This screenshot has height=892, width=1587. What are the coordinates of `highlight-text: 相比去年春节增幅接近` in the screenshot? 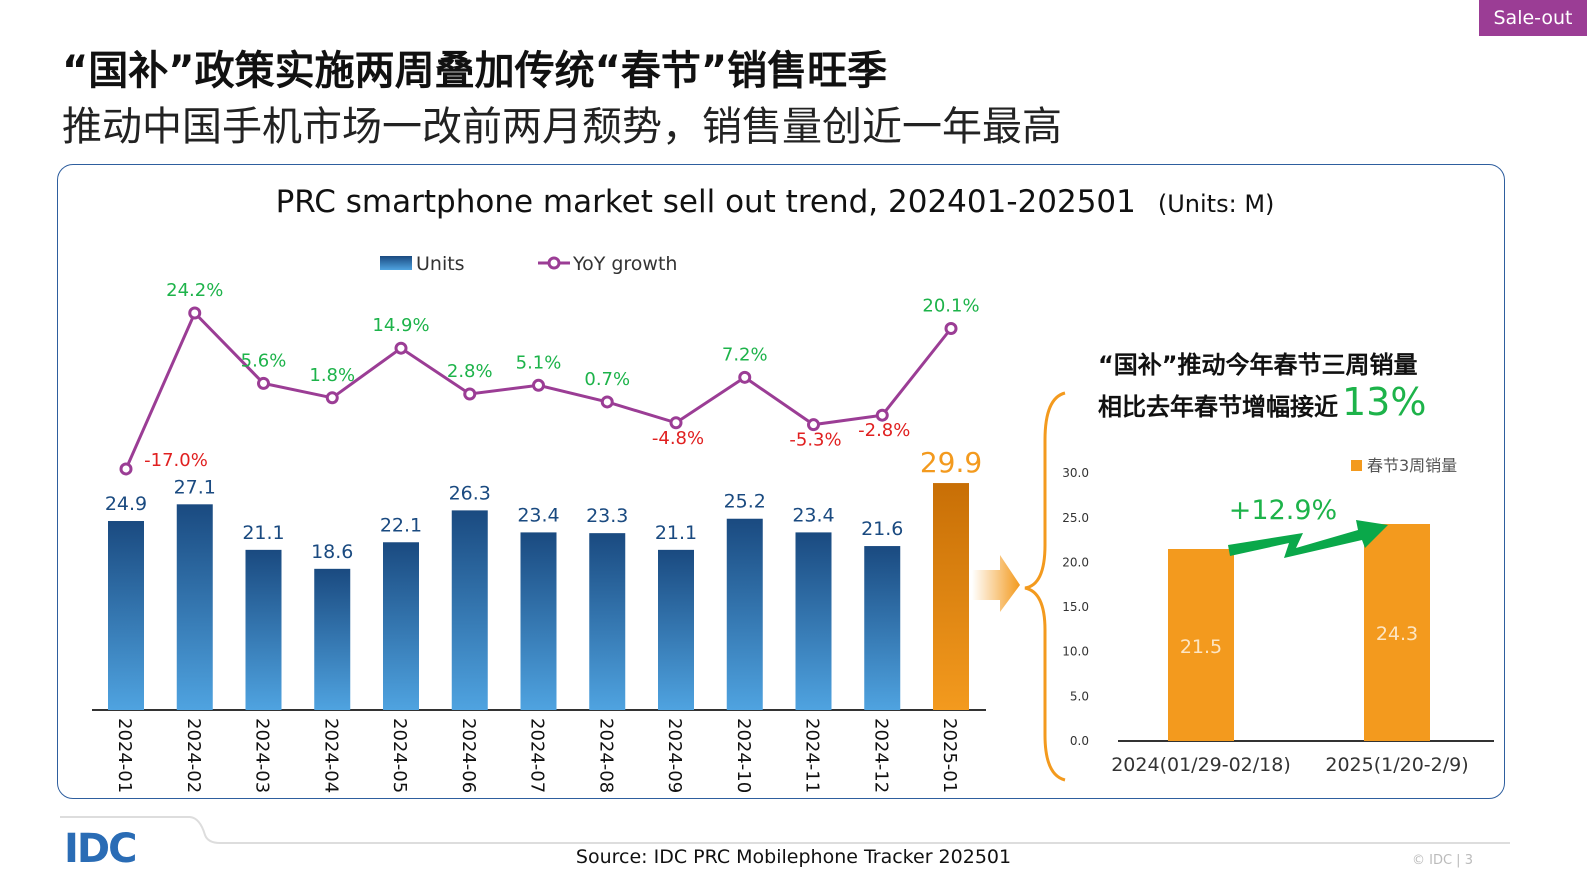 It's located at (1218, 407).